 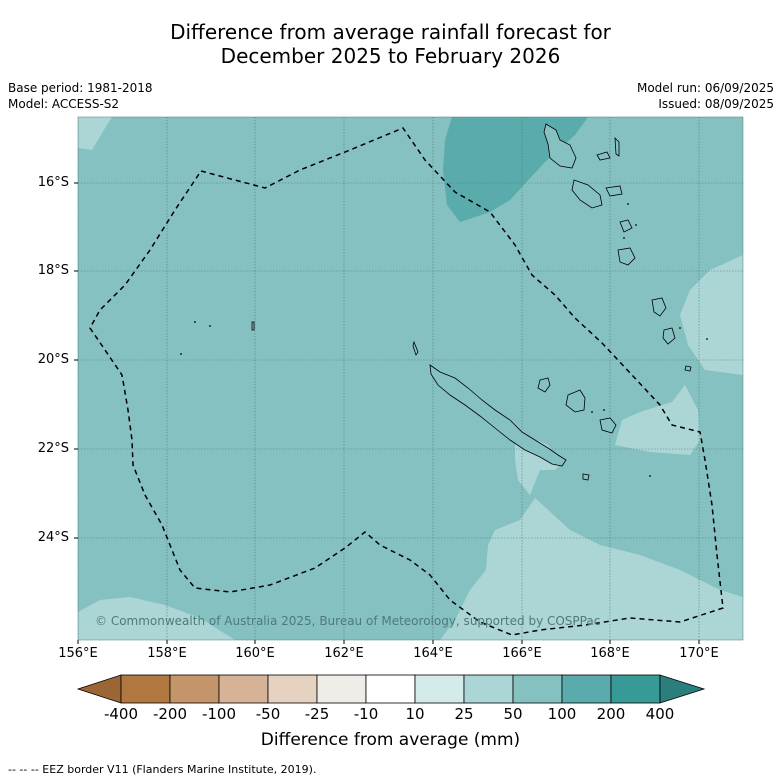 I want to click on matthew-island, so click(x=688, y=368).